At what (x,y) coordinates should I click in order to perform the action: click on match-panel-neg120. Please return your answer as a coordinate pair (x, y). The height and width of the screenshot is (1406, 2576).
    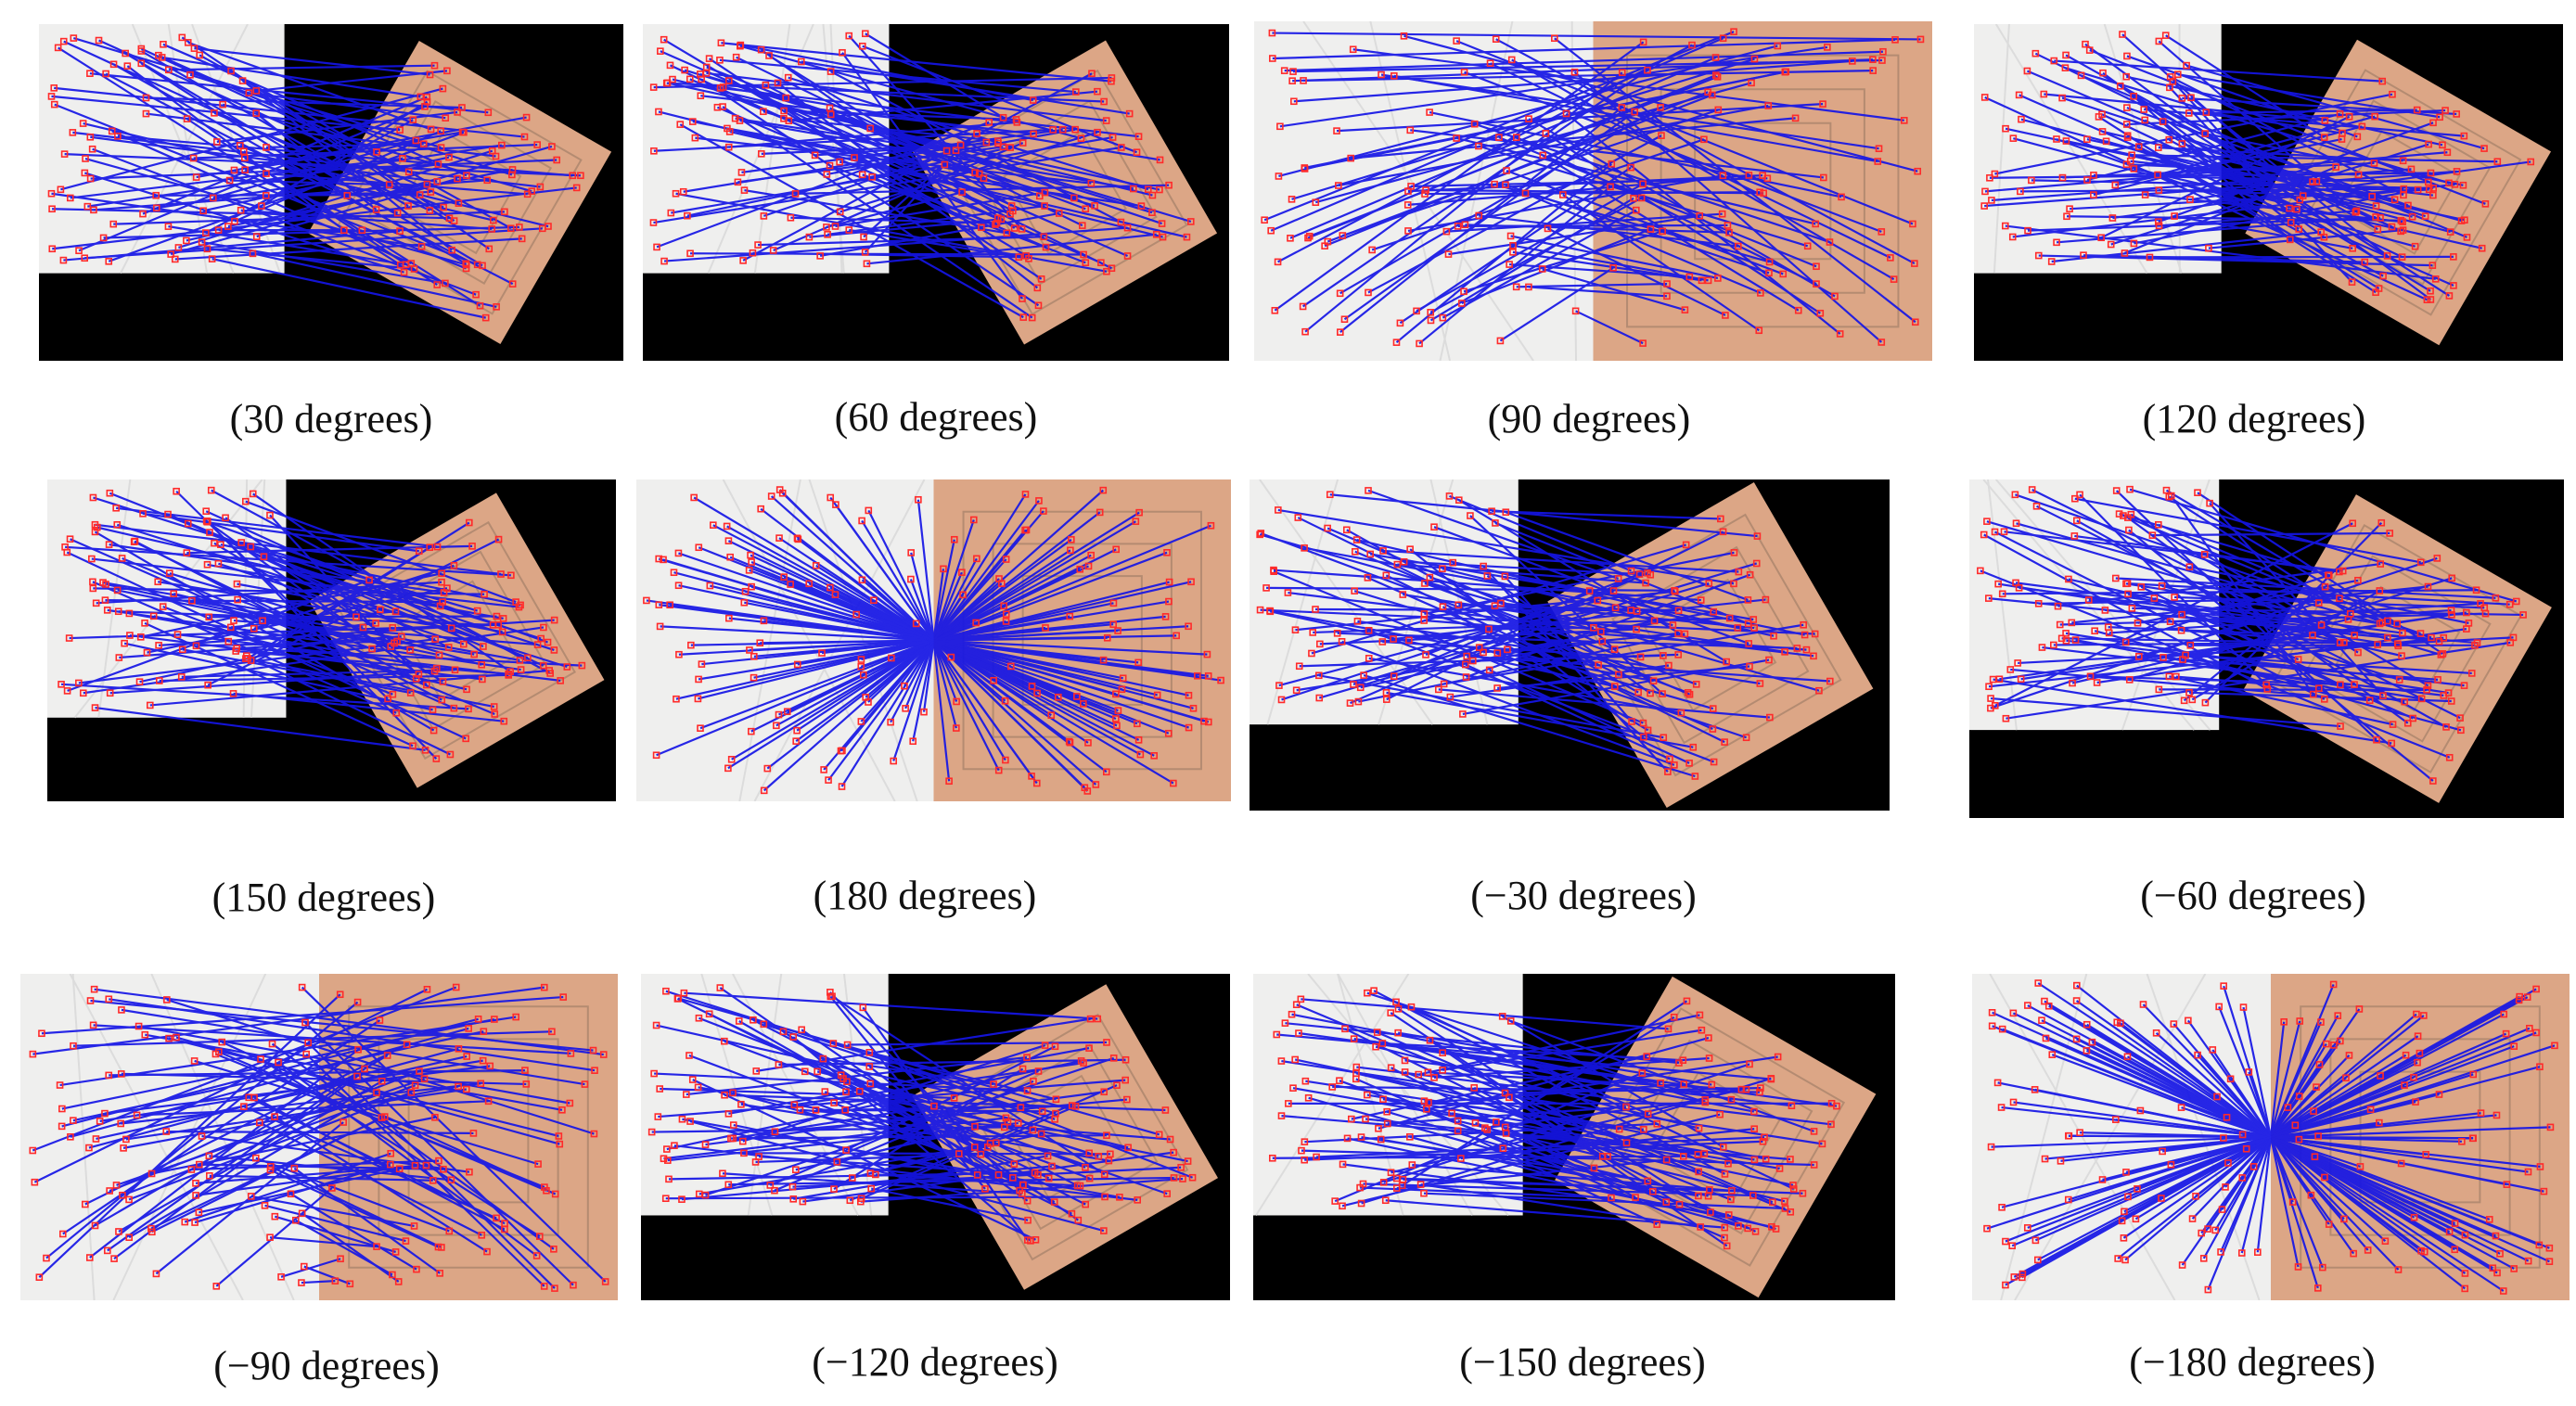
    Looking at the image, I should click on (935, 1137).